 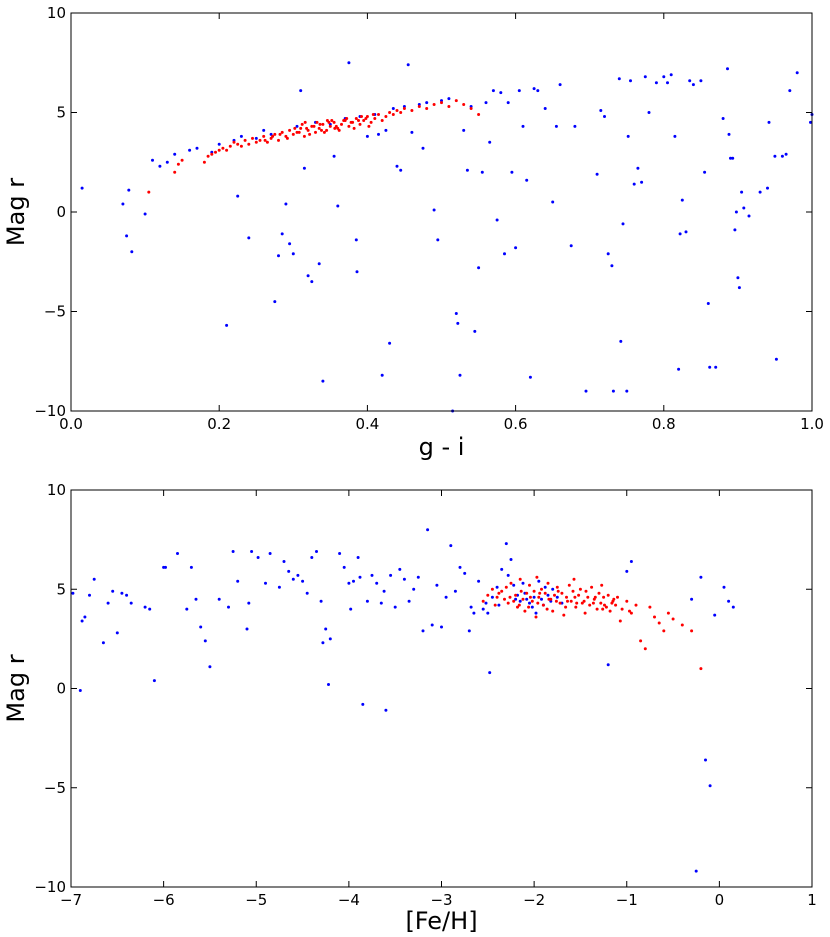 I want to click on x-tick-label: −6, so click(x=164, y=900).